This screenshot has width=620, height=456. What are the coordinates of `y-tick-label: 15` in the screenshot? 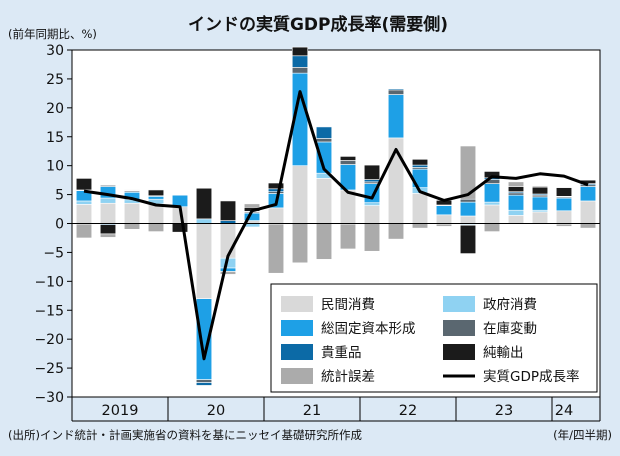 It's located at (55, 138).